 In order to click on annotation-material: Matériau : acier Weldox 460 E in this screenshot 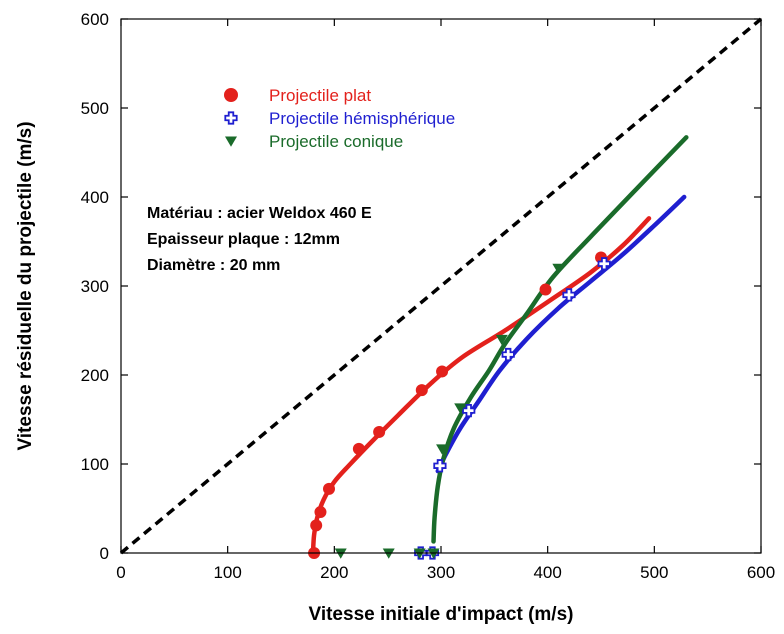, I will do `click(259, 213)`.